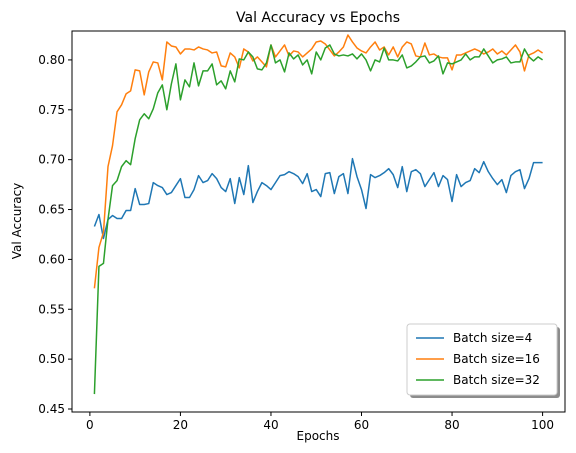  What do you see at coordinates (496, 359) in the screenshot?
I see `legend-label: Batch size=16` at bounding box center [496, 359].